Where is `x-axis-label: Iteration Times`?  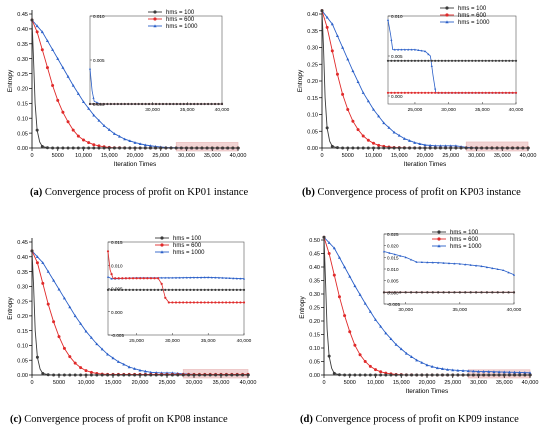
x-axis-label: Iteration Times is located at coordinates (135, 164).